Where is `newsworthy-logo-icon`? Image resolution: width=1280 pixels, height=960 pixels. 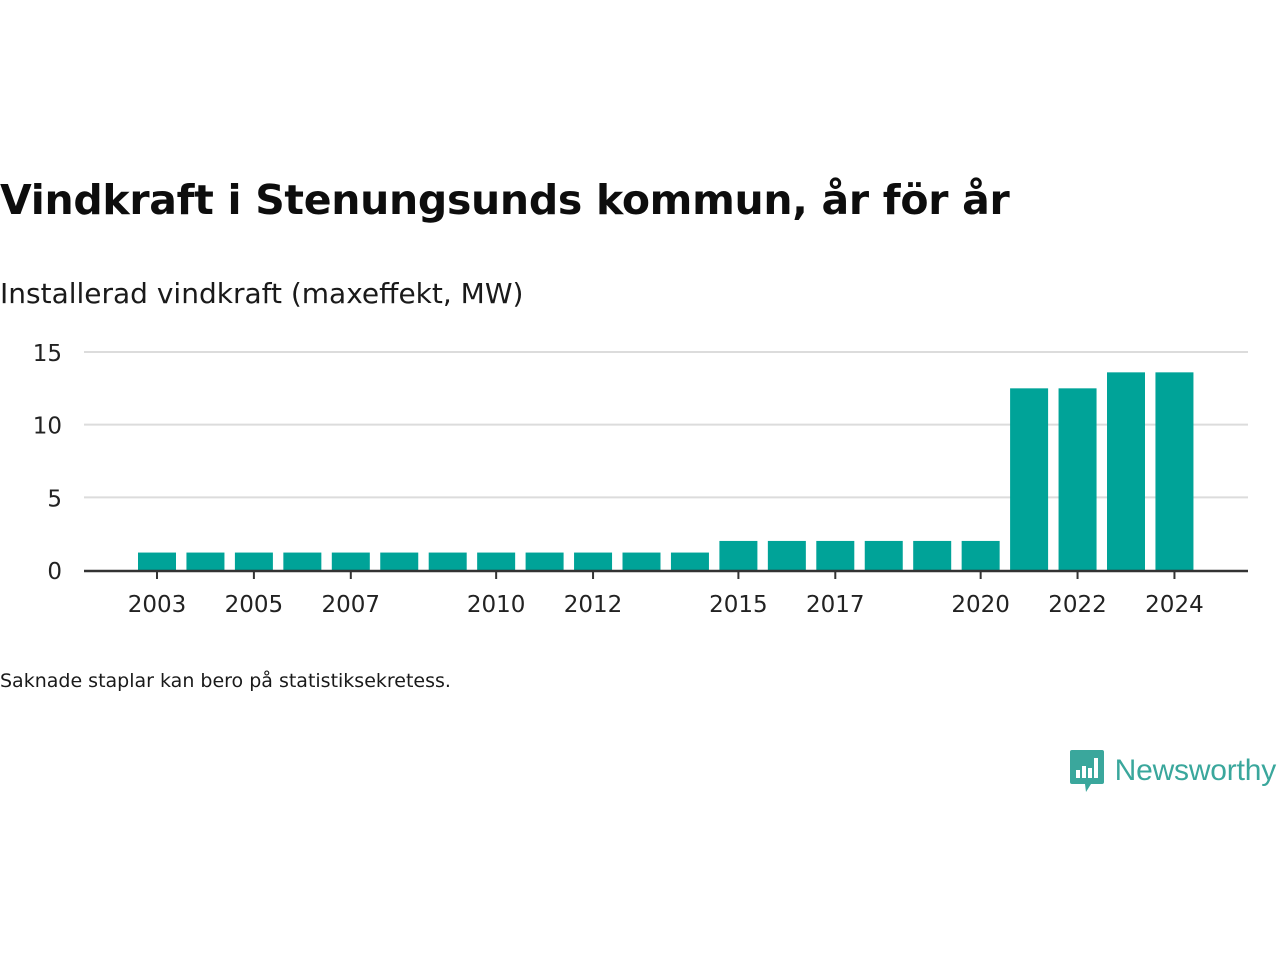 newsworthy-logo-icon is located at coordinates (1086, 771).